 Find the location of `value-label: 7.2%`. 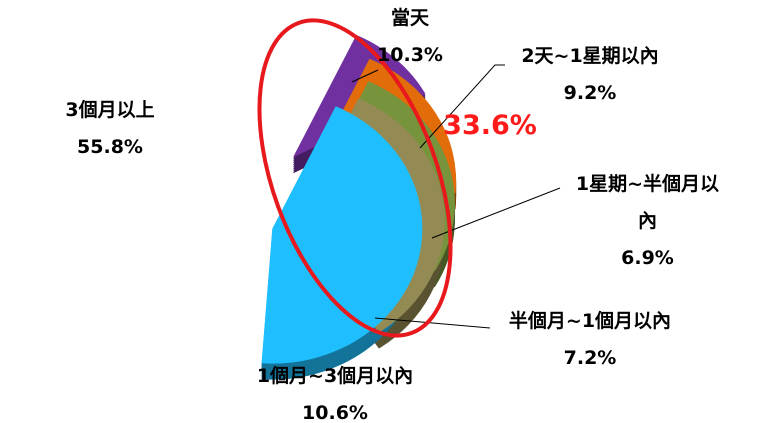

value-label: 7.2% is located at coordinates (590, 358).